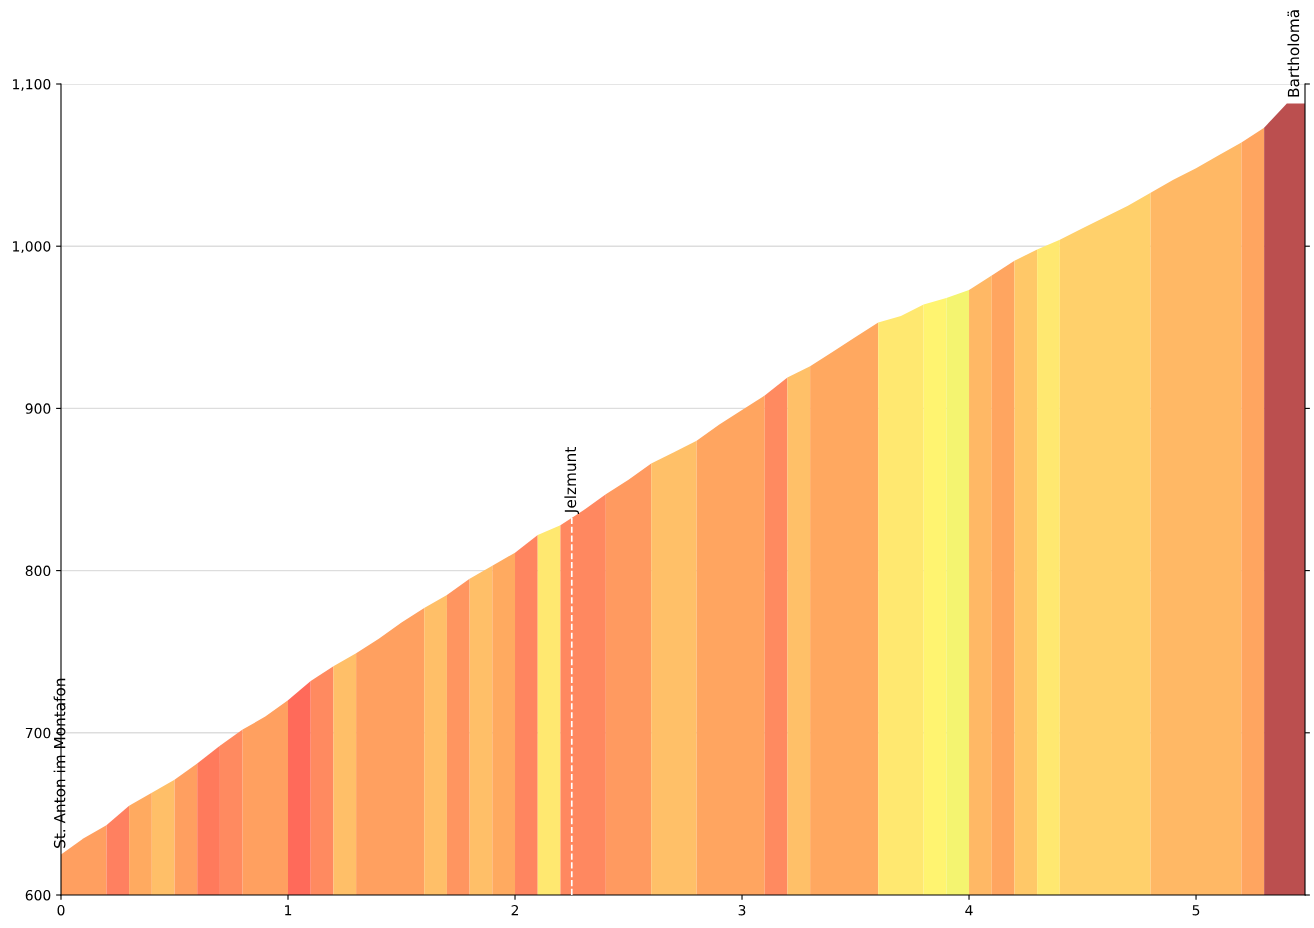  I want to click on annotation: Bartholomä, so click(1293, 53).